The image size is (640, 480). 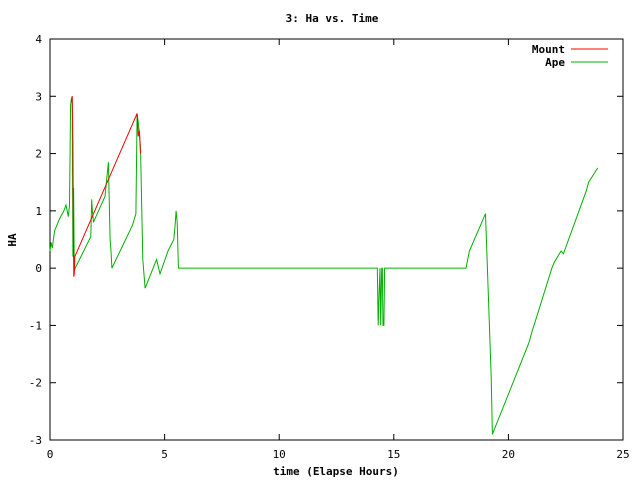 I want to click on y-axis-label: HA, so click(x=12, y=240).